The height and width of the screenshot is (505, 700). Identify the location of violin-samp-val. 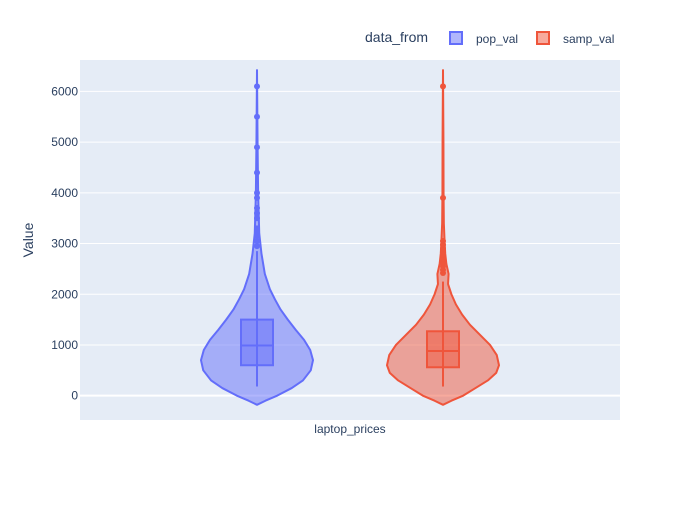
(443, 237).